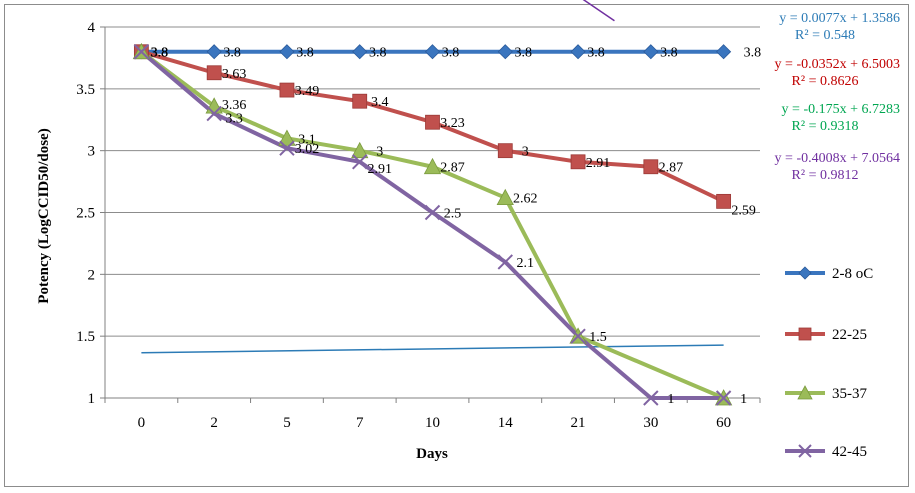 The height and width of the screenshot is (493, 915). Describe the element at coordinates (839, 18) in the screenshot. I see `trendline-equation-0: y = 0.0077x + 1.3586` at that location.